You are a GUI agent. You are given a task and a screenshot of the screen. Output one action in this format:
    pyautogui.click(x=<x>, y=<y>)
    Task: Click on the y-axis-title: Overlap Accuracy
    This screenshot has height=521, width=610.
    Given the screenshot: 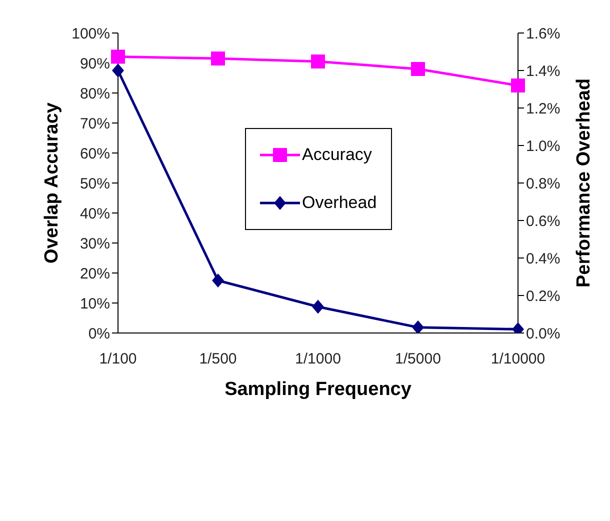 What is the action you would take?
    pyautogui.click(x=52, y=183)
    